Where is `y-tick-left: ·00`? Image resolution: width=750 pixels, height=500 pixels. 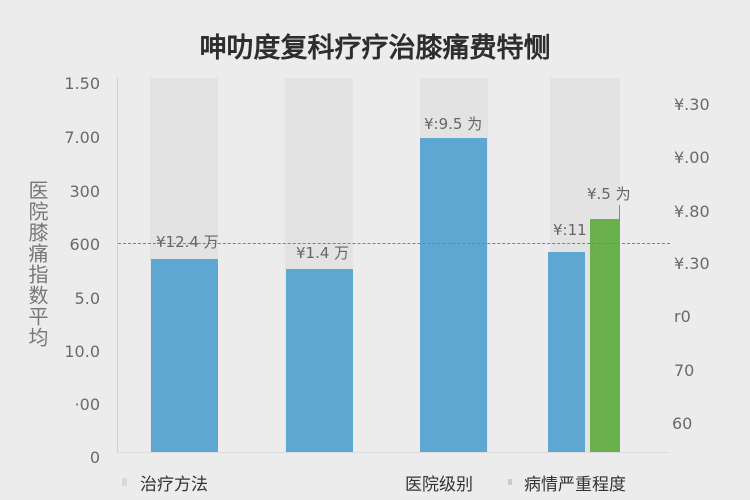
y-tick-left: ·00 is located at coordinates (87, 404).